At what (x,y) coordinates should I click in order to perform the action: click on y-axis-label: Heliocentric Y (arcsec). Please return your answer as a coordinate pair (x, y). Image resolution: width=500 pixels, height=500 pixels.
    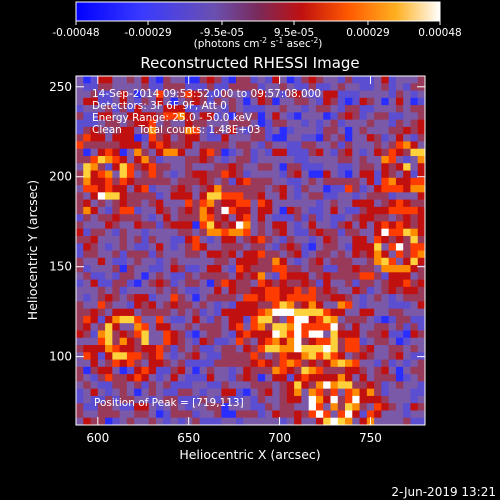
    Looking at the image, I should click on (32, 250).